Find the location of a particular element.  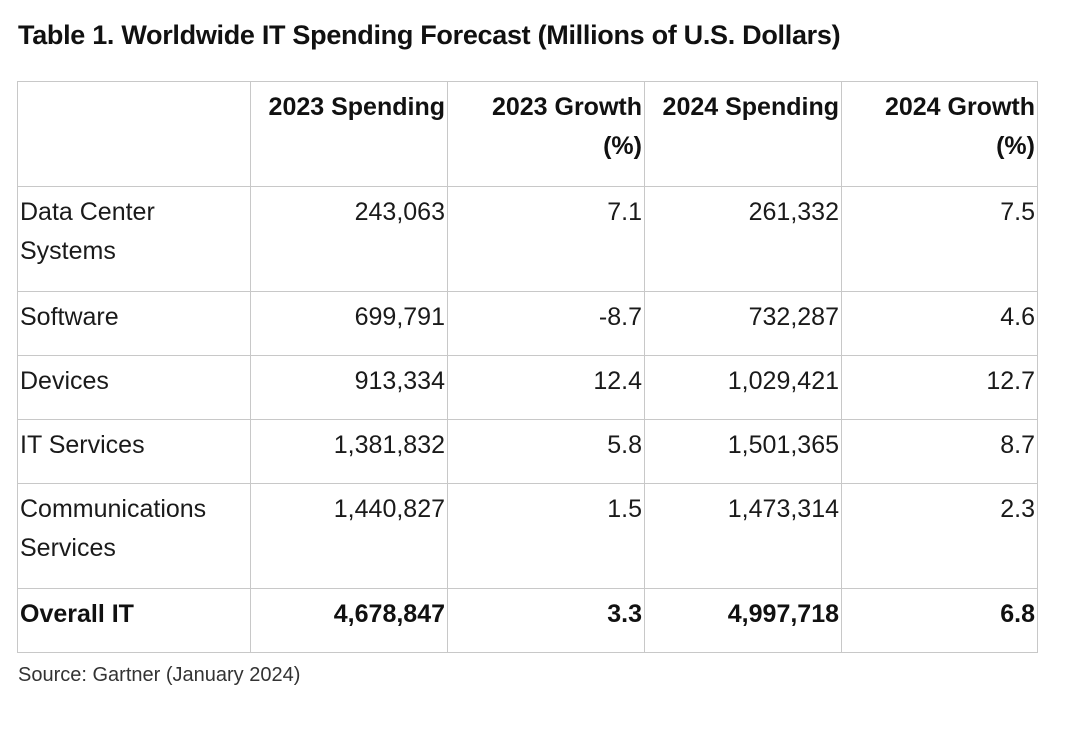

spending-2023-cell: 243,063 is located at coordinates (349, 239).